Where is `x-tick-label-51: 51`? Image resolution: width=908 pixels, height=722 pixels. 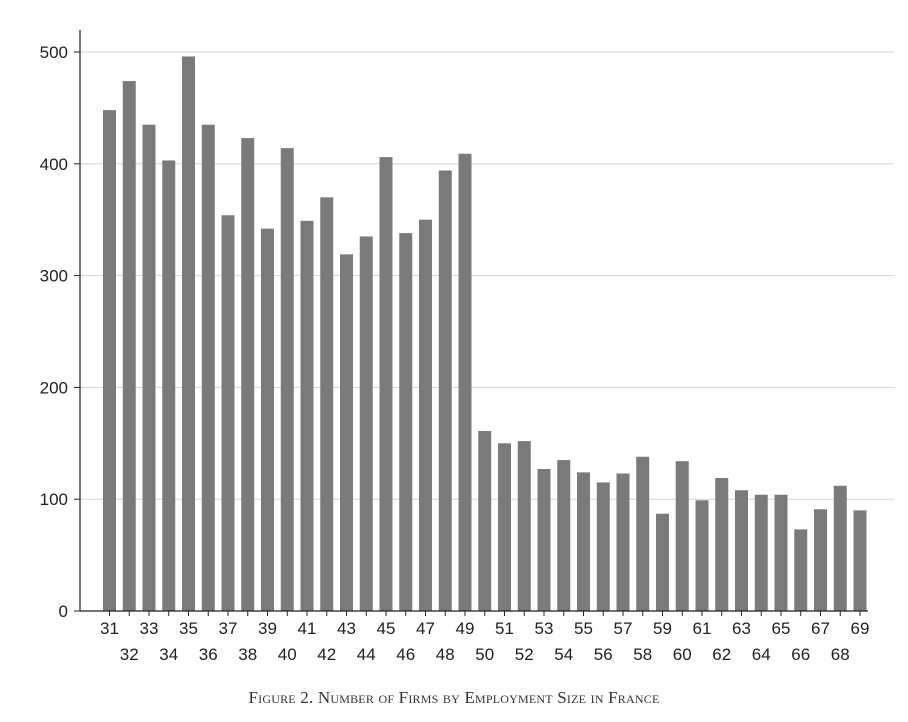
x-tick-label-51: 51 is located at coordinates (504, 628).